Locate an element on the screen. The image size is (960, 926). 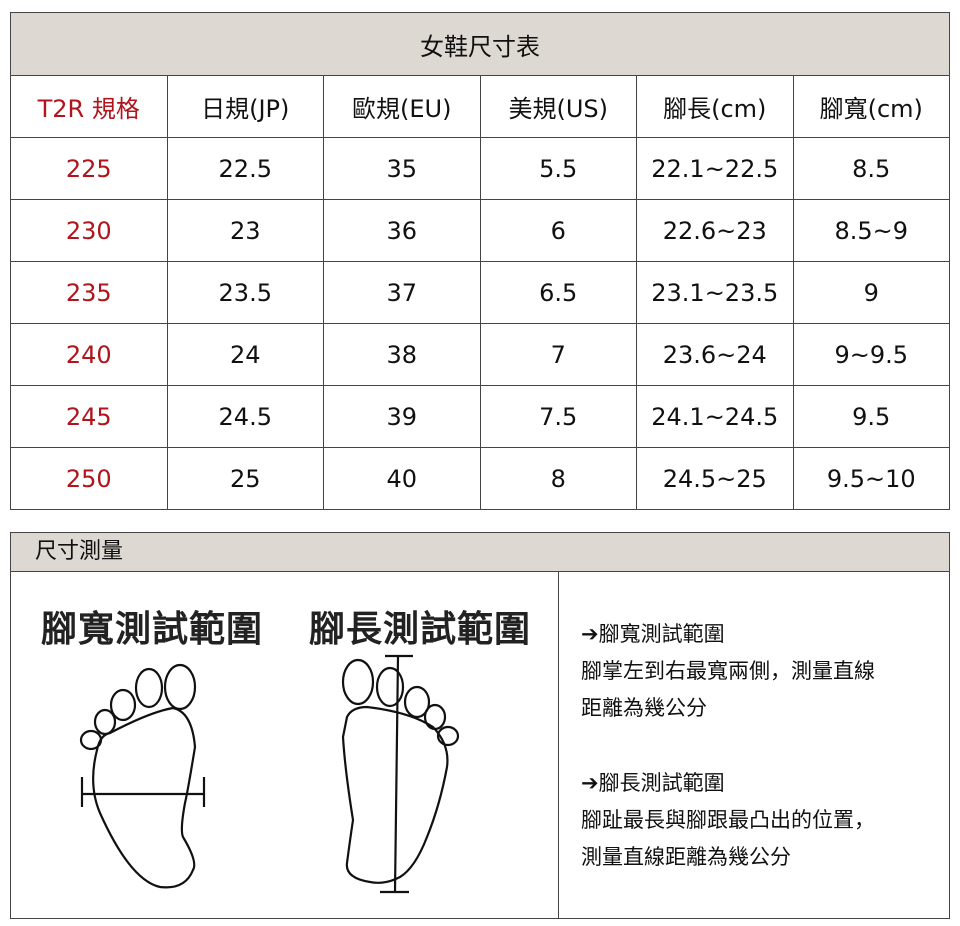
table-row: 240 24 38 7 23.6~24 9~9.5 is located at coordinates (480, 354).